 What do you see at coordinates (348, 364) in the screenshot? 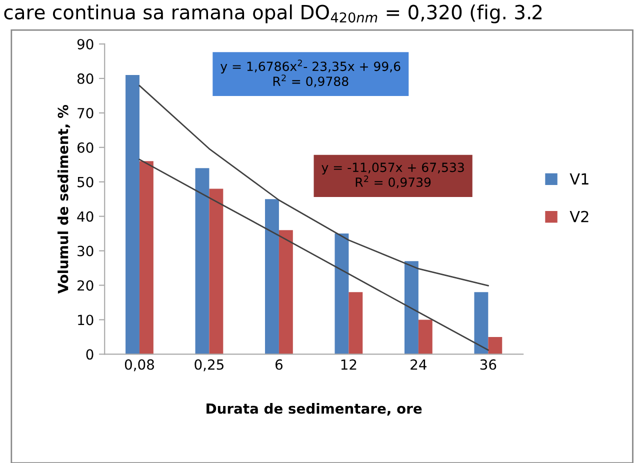
I see `x-tick-label: 12` at bounding box center [348, 364].